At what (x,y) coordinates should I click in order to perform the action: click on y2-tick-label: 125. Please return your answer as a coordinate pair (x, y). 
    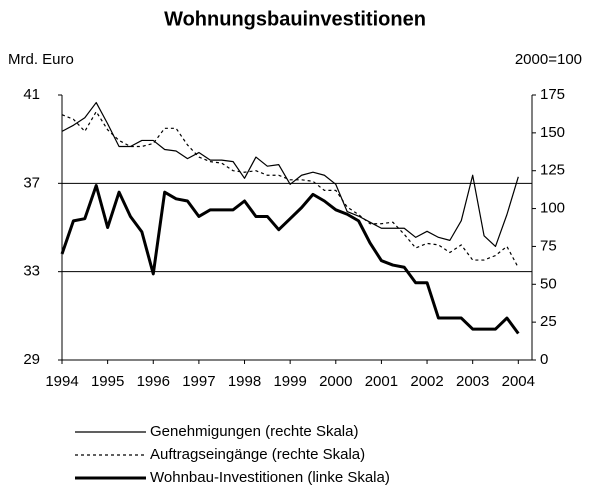
    Looking at the image, I should click on (552, 170).